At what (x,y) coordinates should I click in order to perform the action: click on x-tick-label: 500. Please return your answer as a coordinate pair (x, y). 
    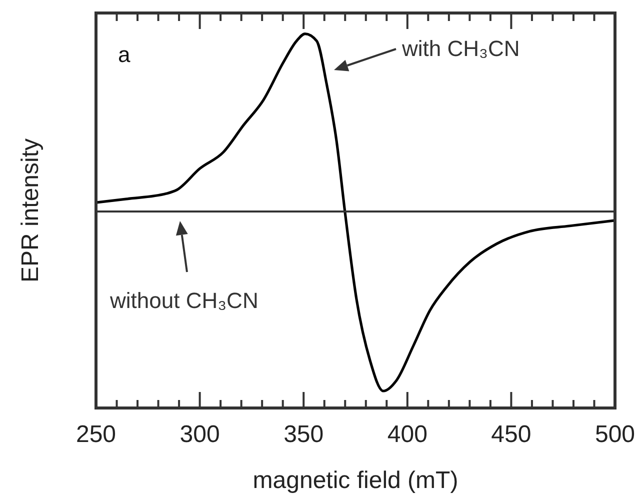
    Looking at the image, I should click on (615, 434).